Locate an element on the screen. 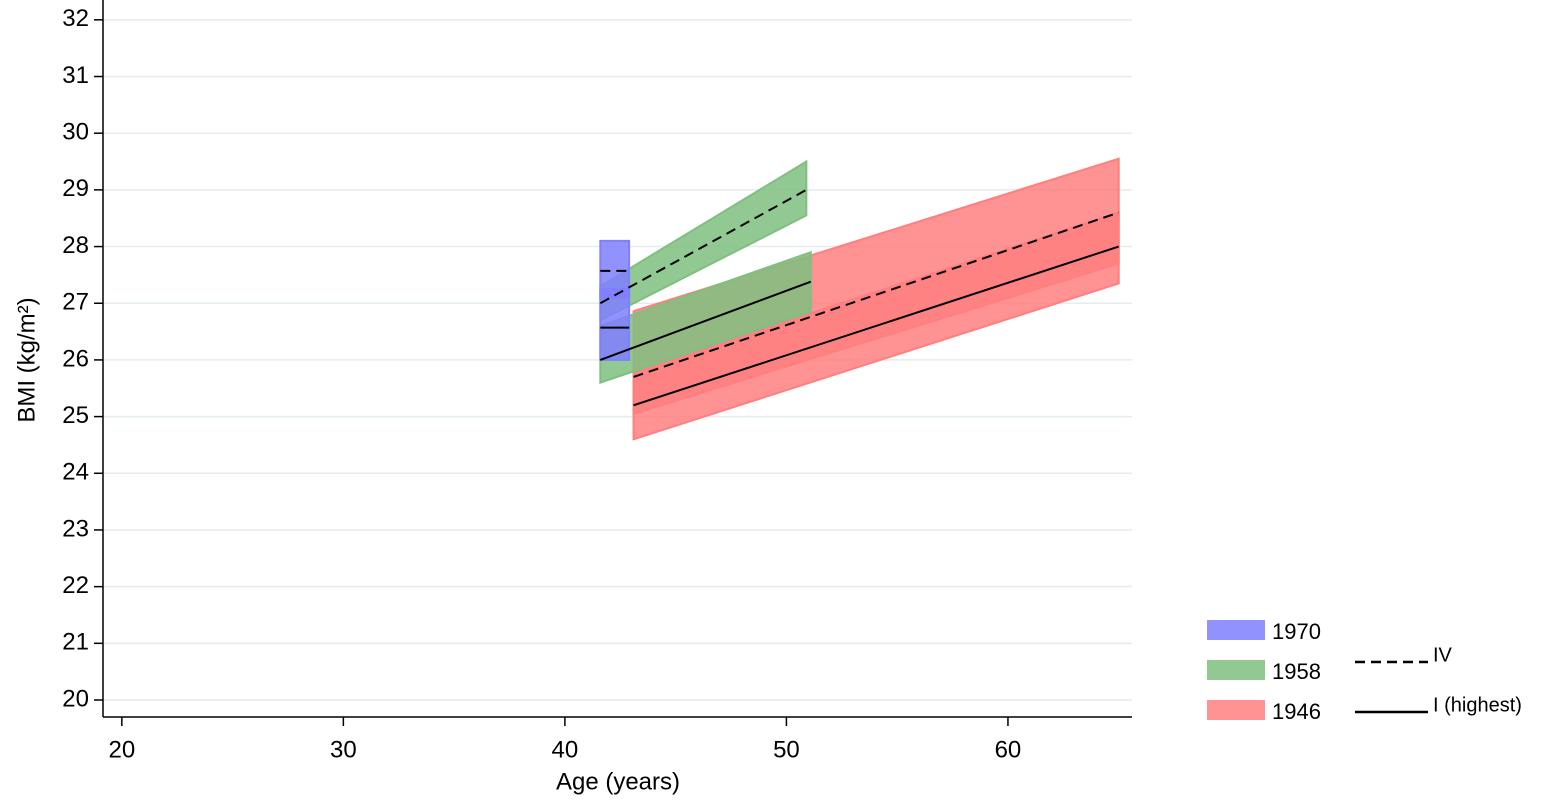  y-tick-label: 32 is located at coordinates (75, 18).